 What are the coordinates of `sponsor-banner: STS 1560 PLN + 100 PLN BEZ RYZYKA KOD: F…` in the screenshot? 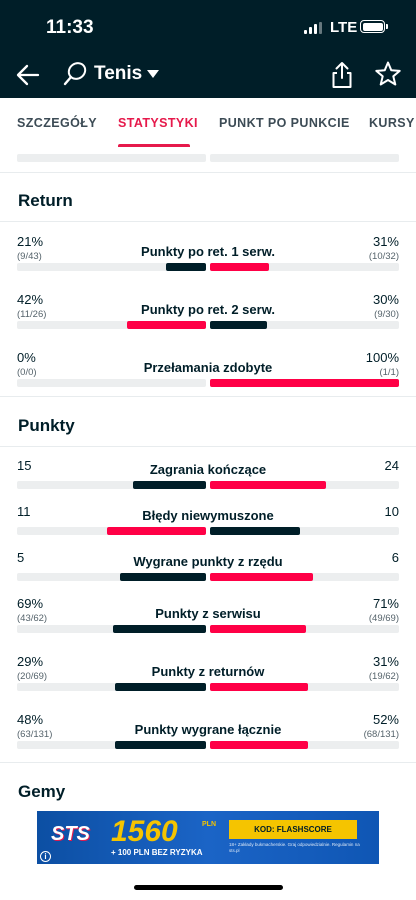 It's located at (208, 837).